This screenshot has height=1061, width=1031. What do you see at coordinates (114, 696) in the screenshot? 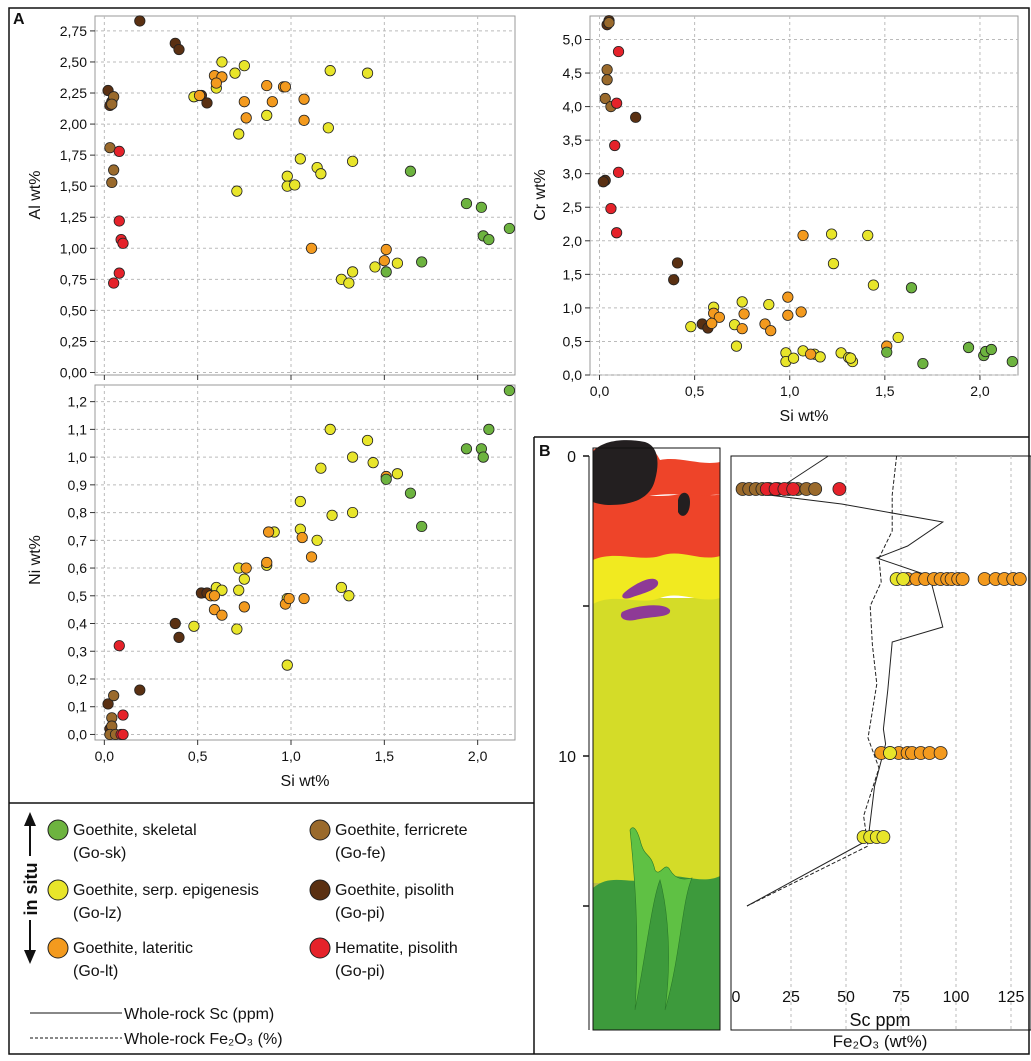
I see `ni-point-Go-fe` at bounding box center [114, 696].